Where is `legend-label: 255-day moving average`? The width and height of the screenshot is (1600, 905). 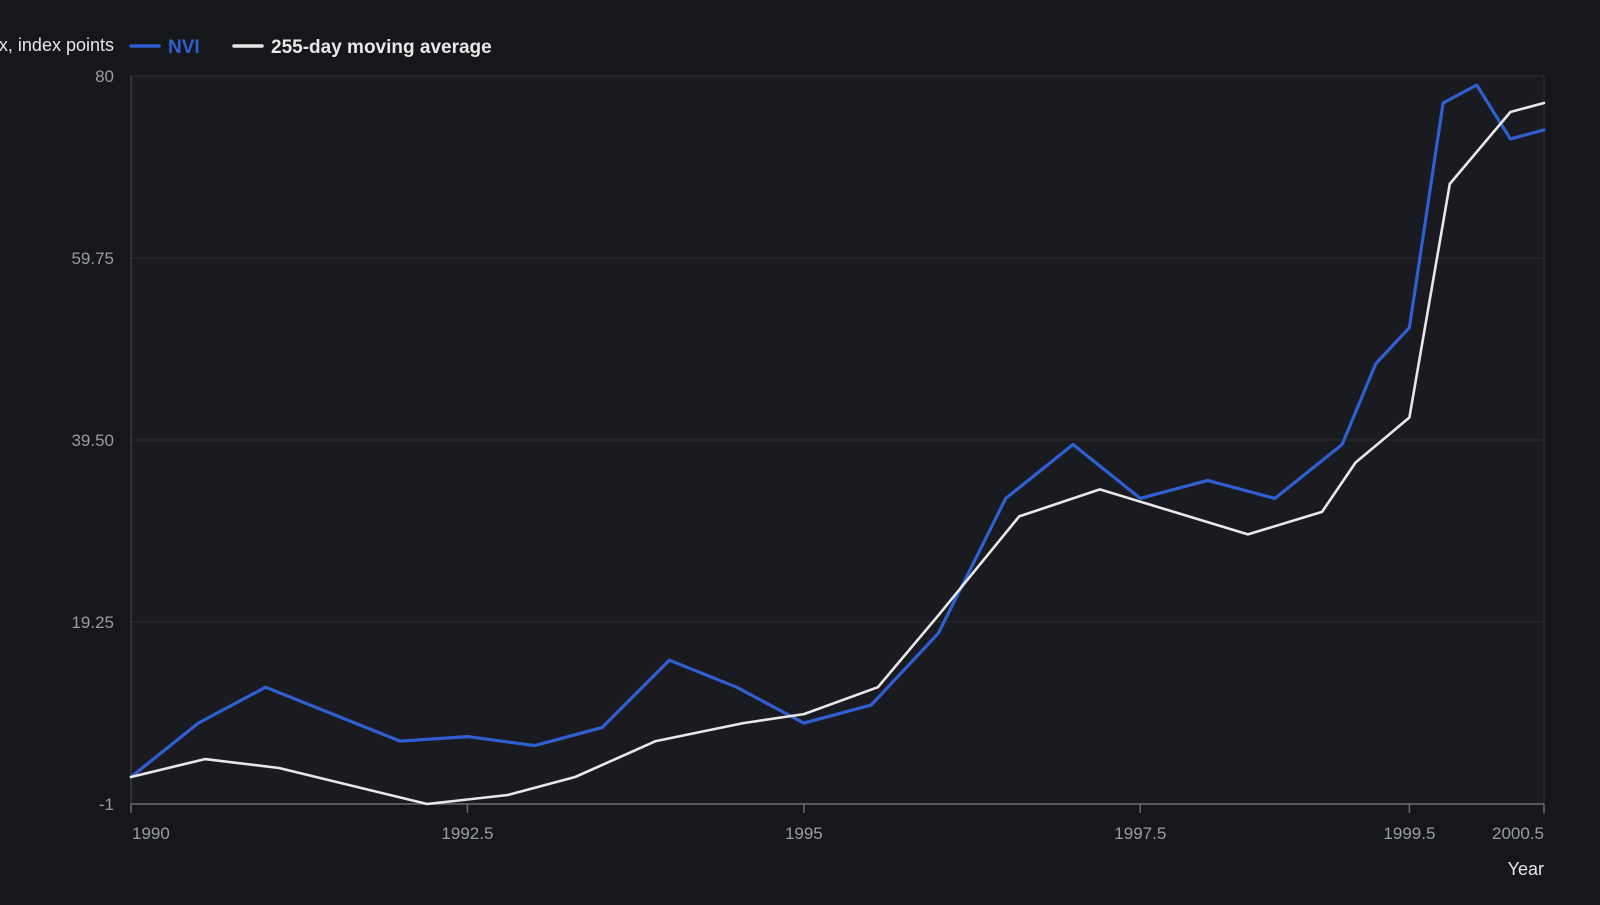 legend-label: 255-day moving average is located at coordinates (381, 47).